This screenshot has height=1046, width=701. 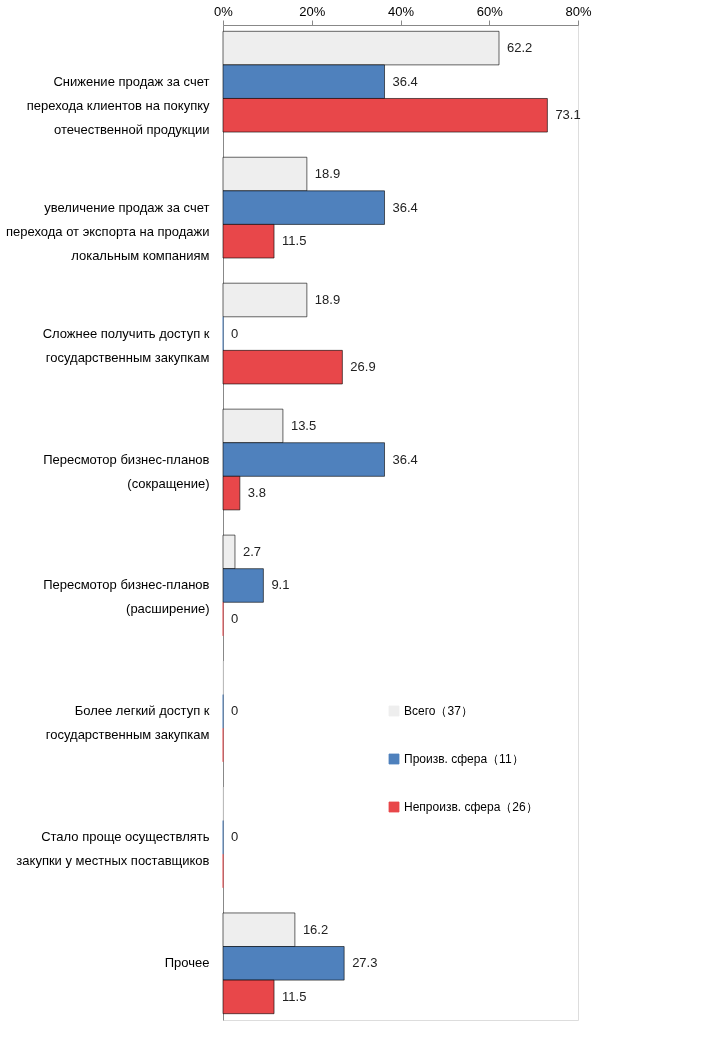 What do you see at coordinates (256, 493) in the screenshot?
I see `data-label: 3.8` at bounding box center [256, 493].